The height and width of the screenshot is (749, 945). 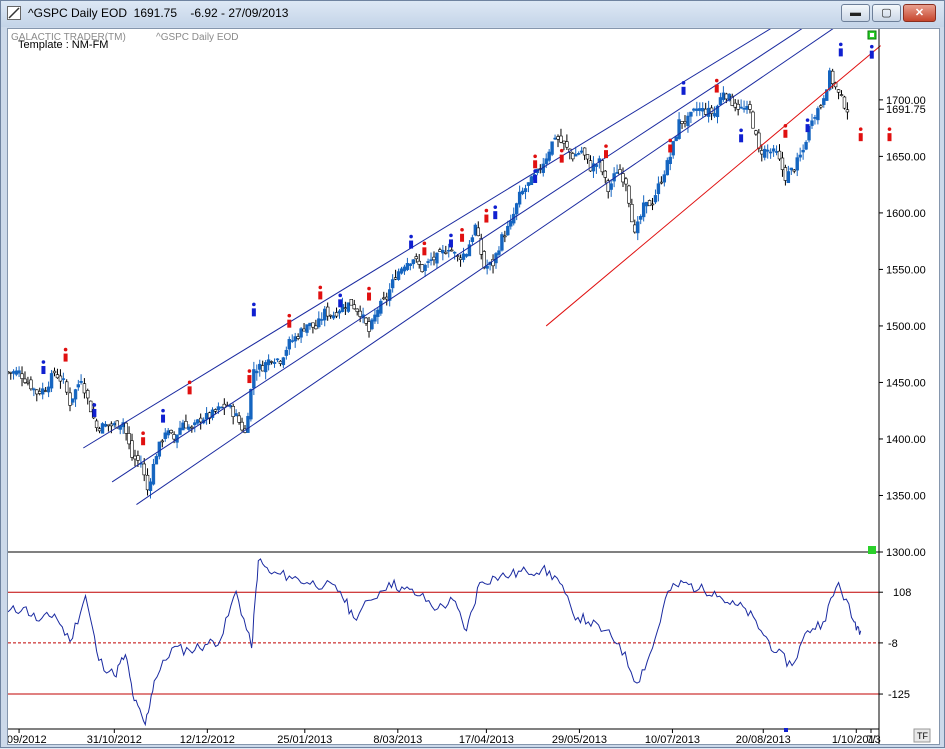 I want to click on date-tick-label: 17/04/2013, so click(x=486, y=739).